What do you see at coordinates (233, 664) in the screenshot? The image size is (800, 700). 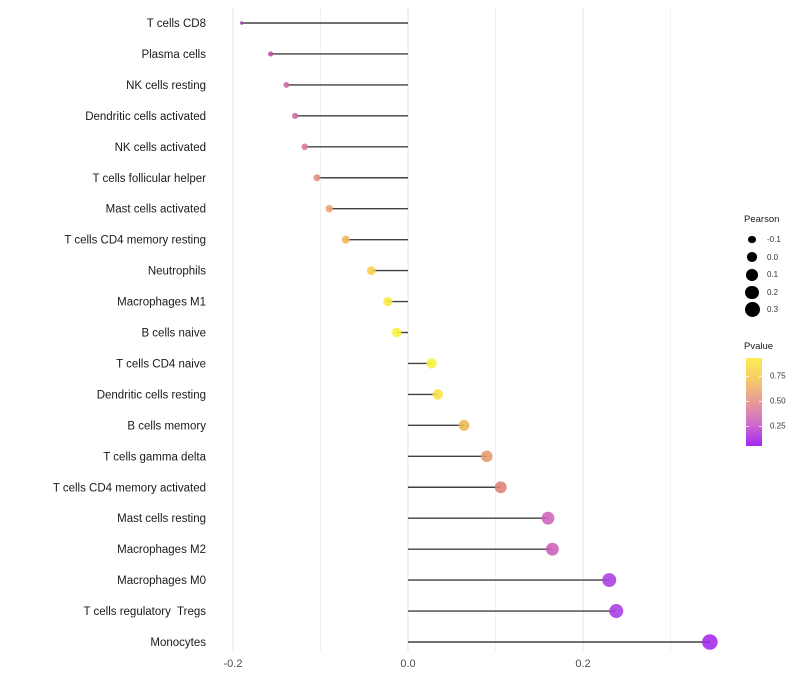 I see `x-axis-tick-label: -0.2` at bounding box center [233, 664].